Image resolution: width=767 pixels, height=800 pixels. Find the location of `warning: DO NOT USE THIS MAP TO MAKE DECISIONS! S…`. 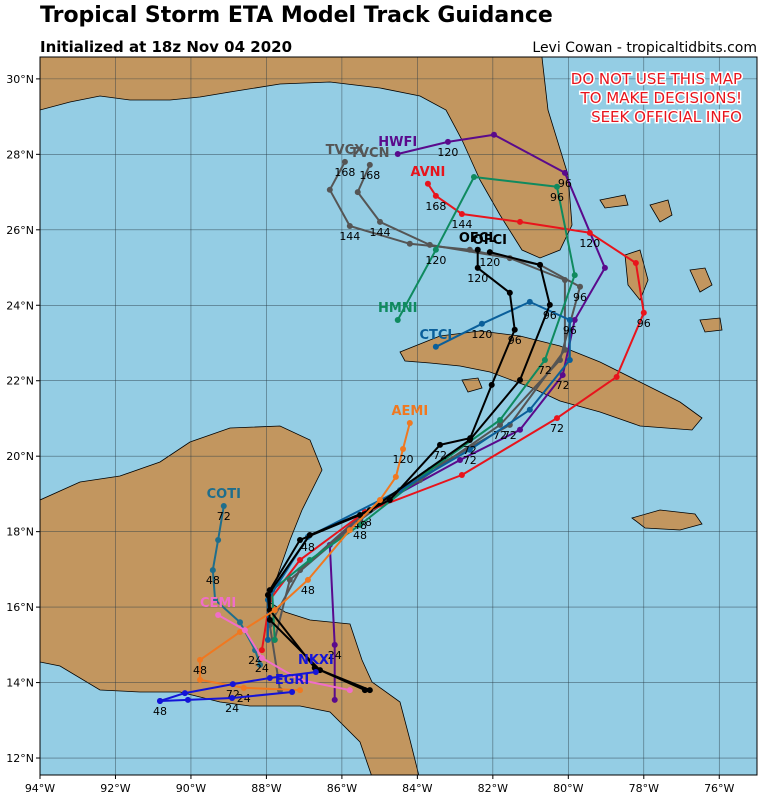

warning: DO NOT USE THIS MAP TO MAKE DECISIONS! S… is located at coordinates (656, 98).